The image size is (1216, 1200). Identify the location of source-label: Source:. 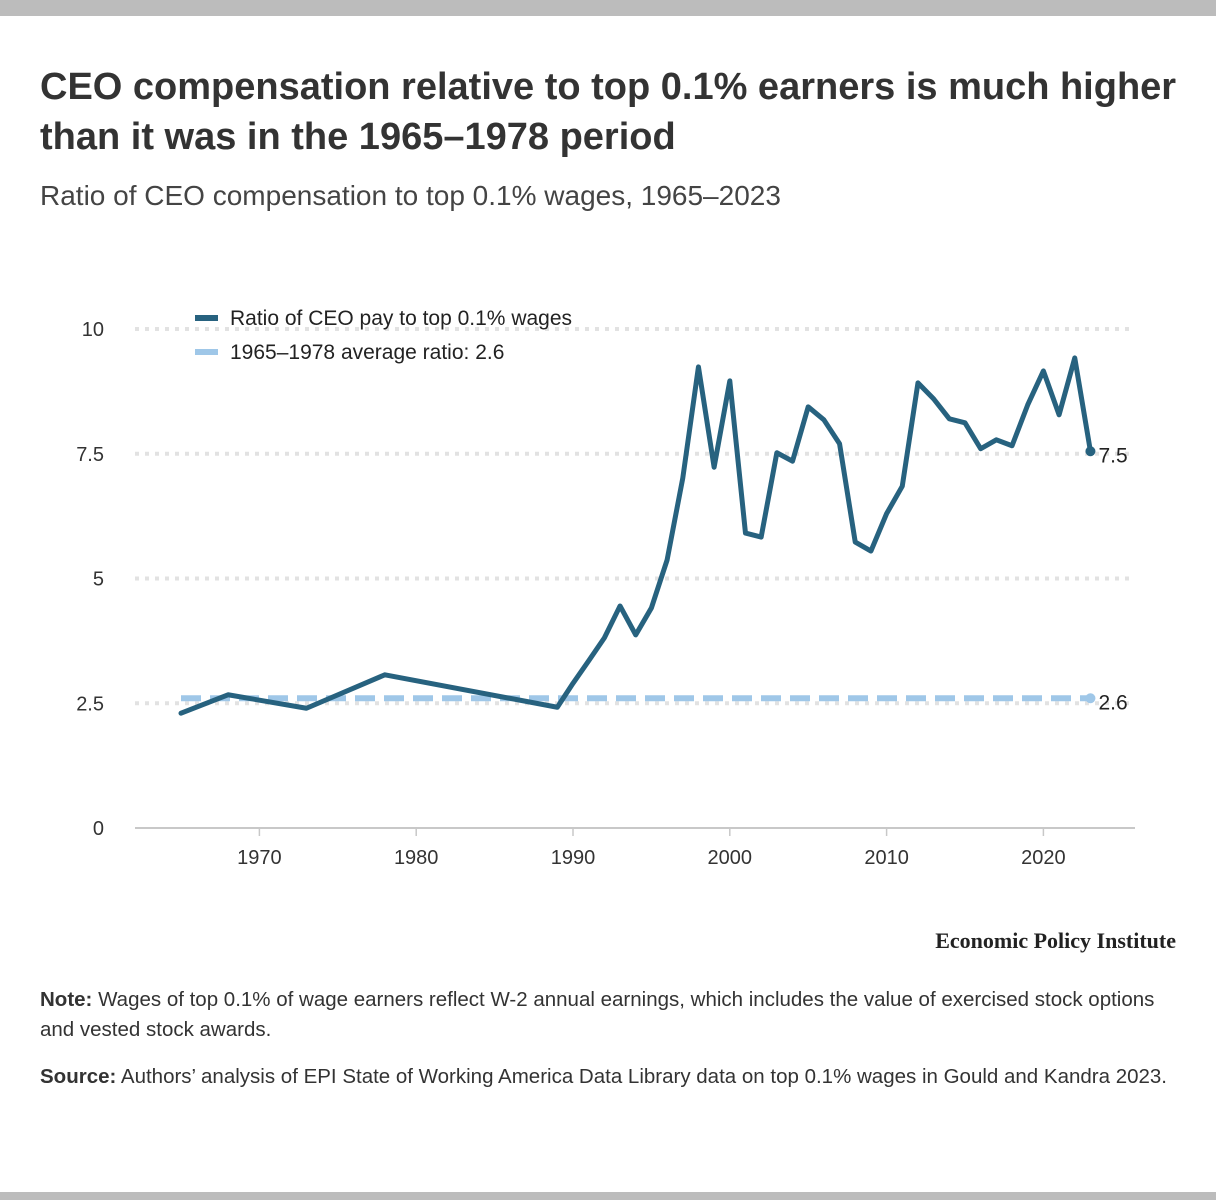
(78, 1076).